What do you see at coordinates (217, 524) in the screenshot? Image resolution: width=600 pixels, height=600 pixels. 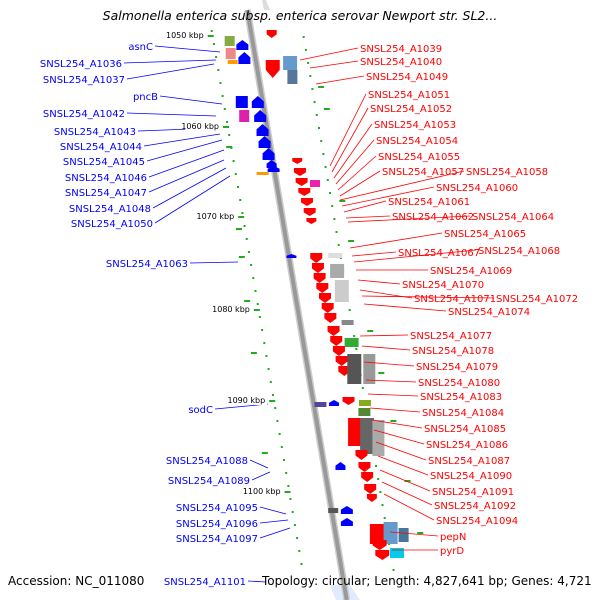 I see `label-left-snsl254_a1096: SNSL254_A1096` at bounding box center [217, 524].